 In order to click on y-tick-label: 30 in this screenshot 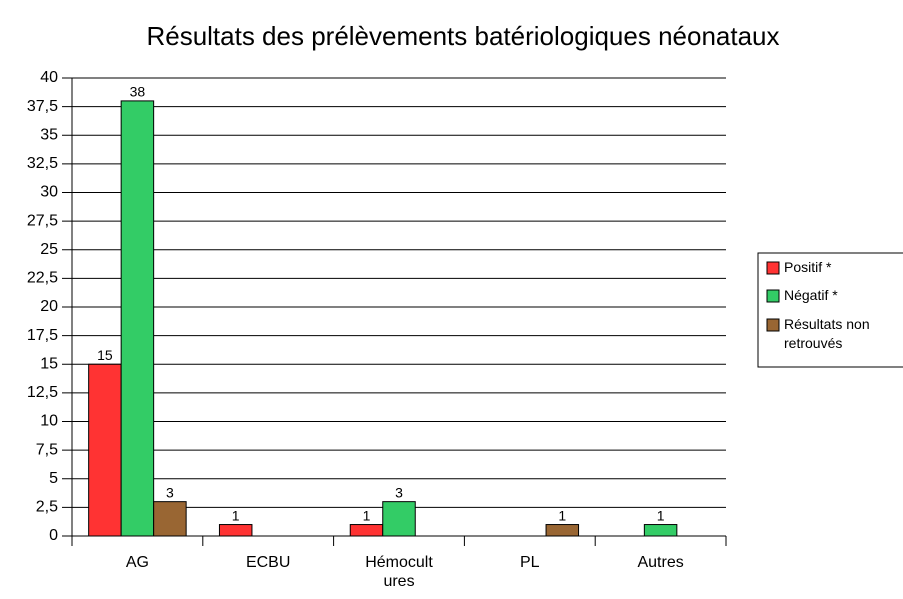, I will do `click(49, 192)`.